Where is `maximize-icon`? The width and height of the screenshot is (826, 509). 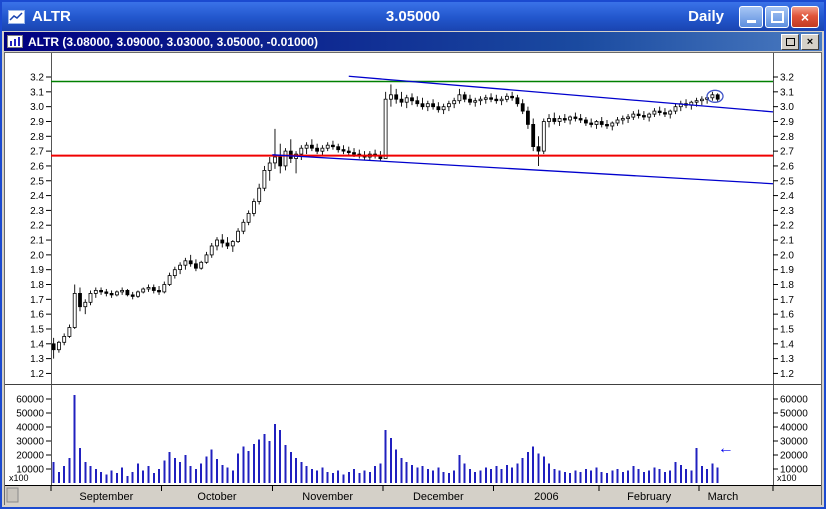 maximize-icon is located at coordinates (777, 17).